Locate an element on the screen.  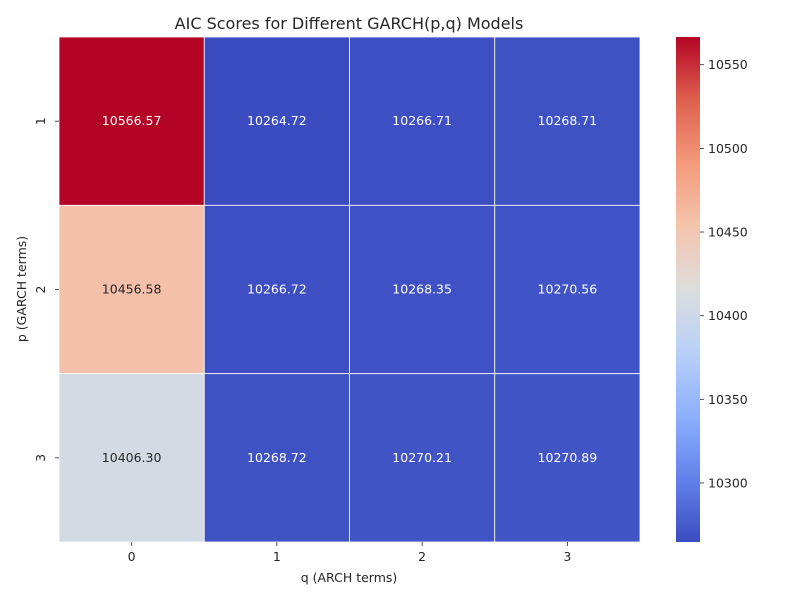
y-tick-label: 3 is located at coordinates (40, 458).